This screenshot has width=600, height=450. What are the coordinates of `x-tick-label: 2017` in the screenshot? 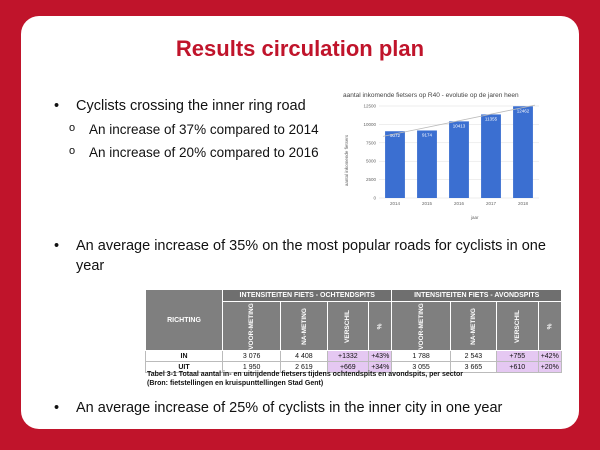 It's located at (491, 203).